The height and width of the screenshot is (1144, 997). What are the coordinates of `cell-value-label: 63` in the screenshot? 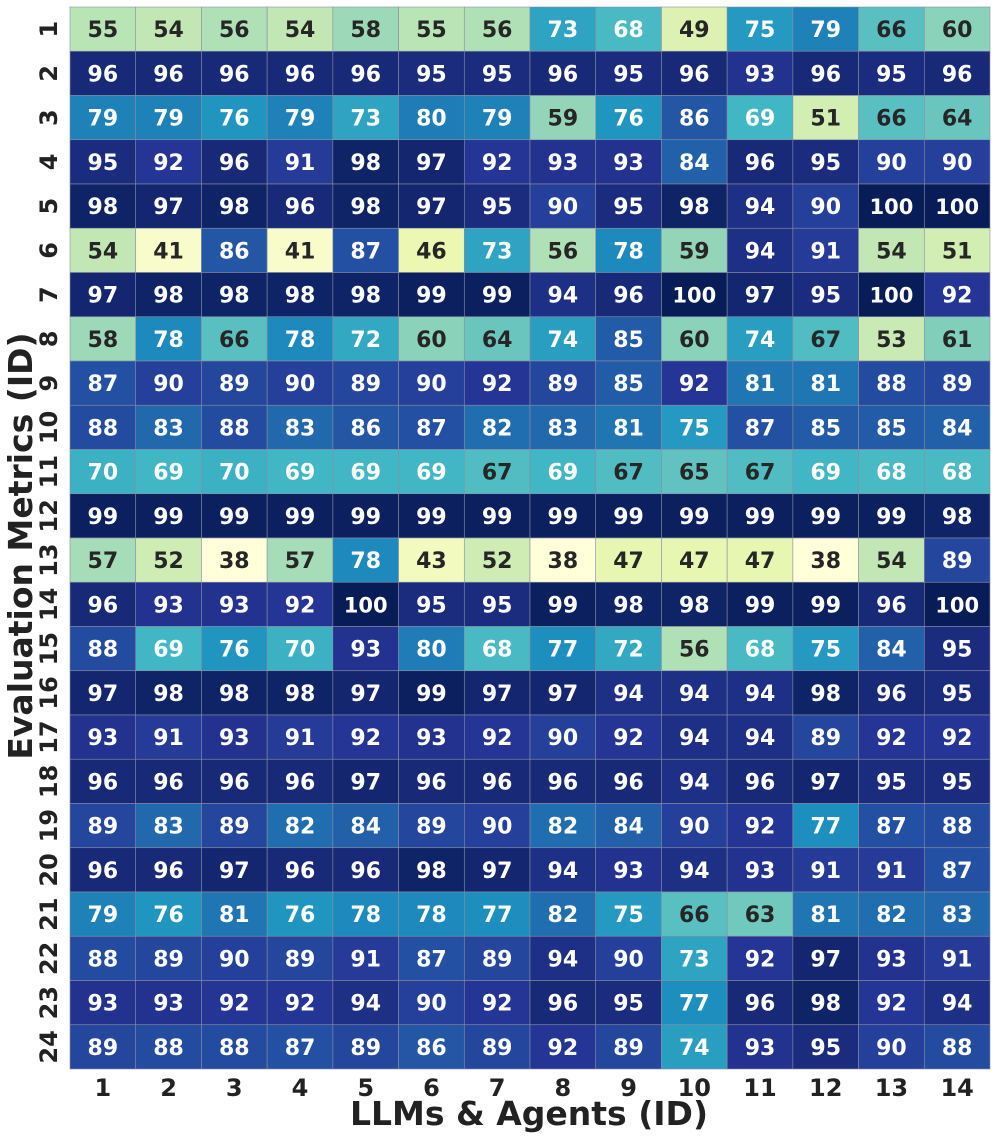 It's located at (760, 915).